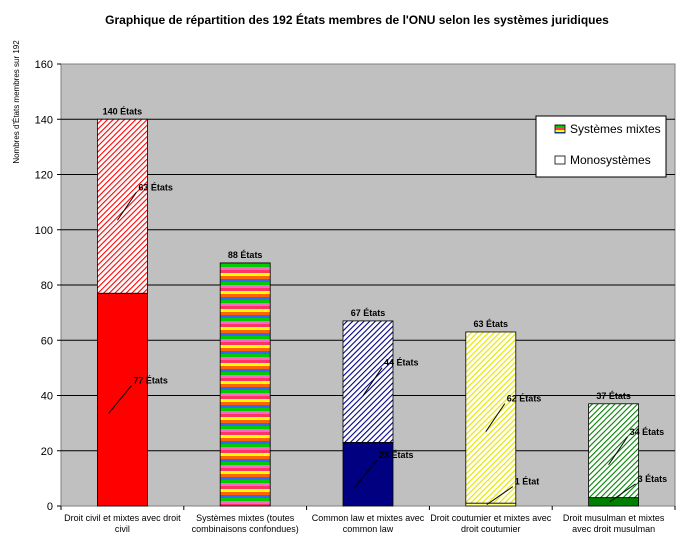 Image resolution: width=700 pixels, height=554 pixels. Describe the element at coordinates (47, 397) in the screenshot. I see `y-tick-label: 40` at that location.